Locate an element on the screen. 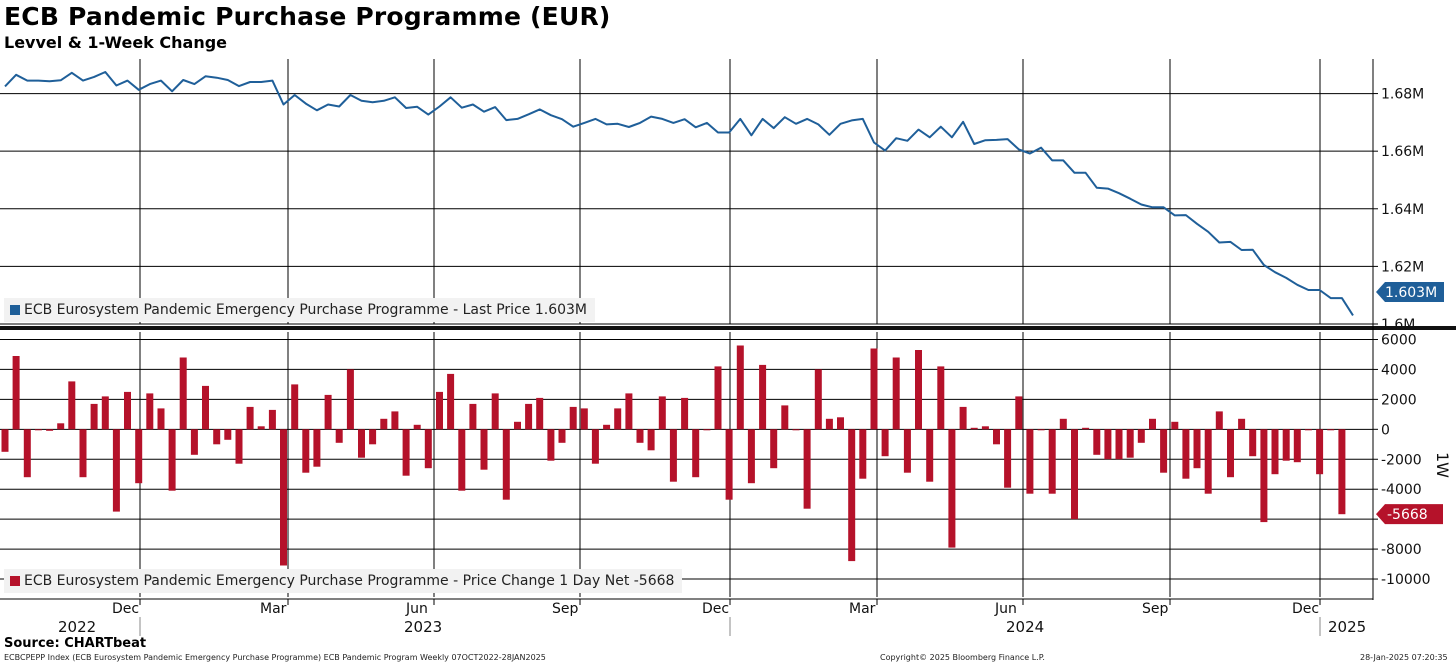  bar-y-tick-label: 6000 is located at coordinates (1399, 340).